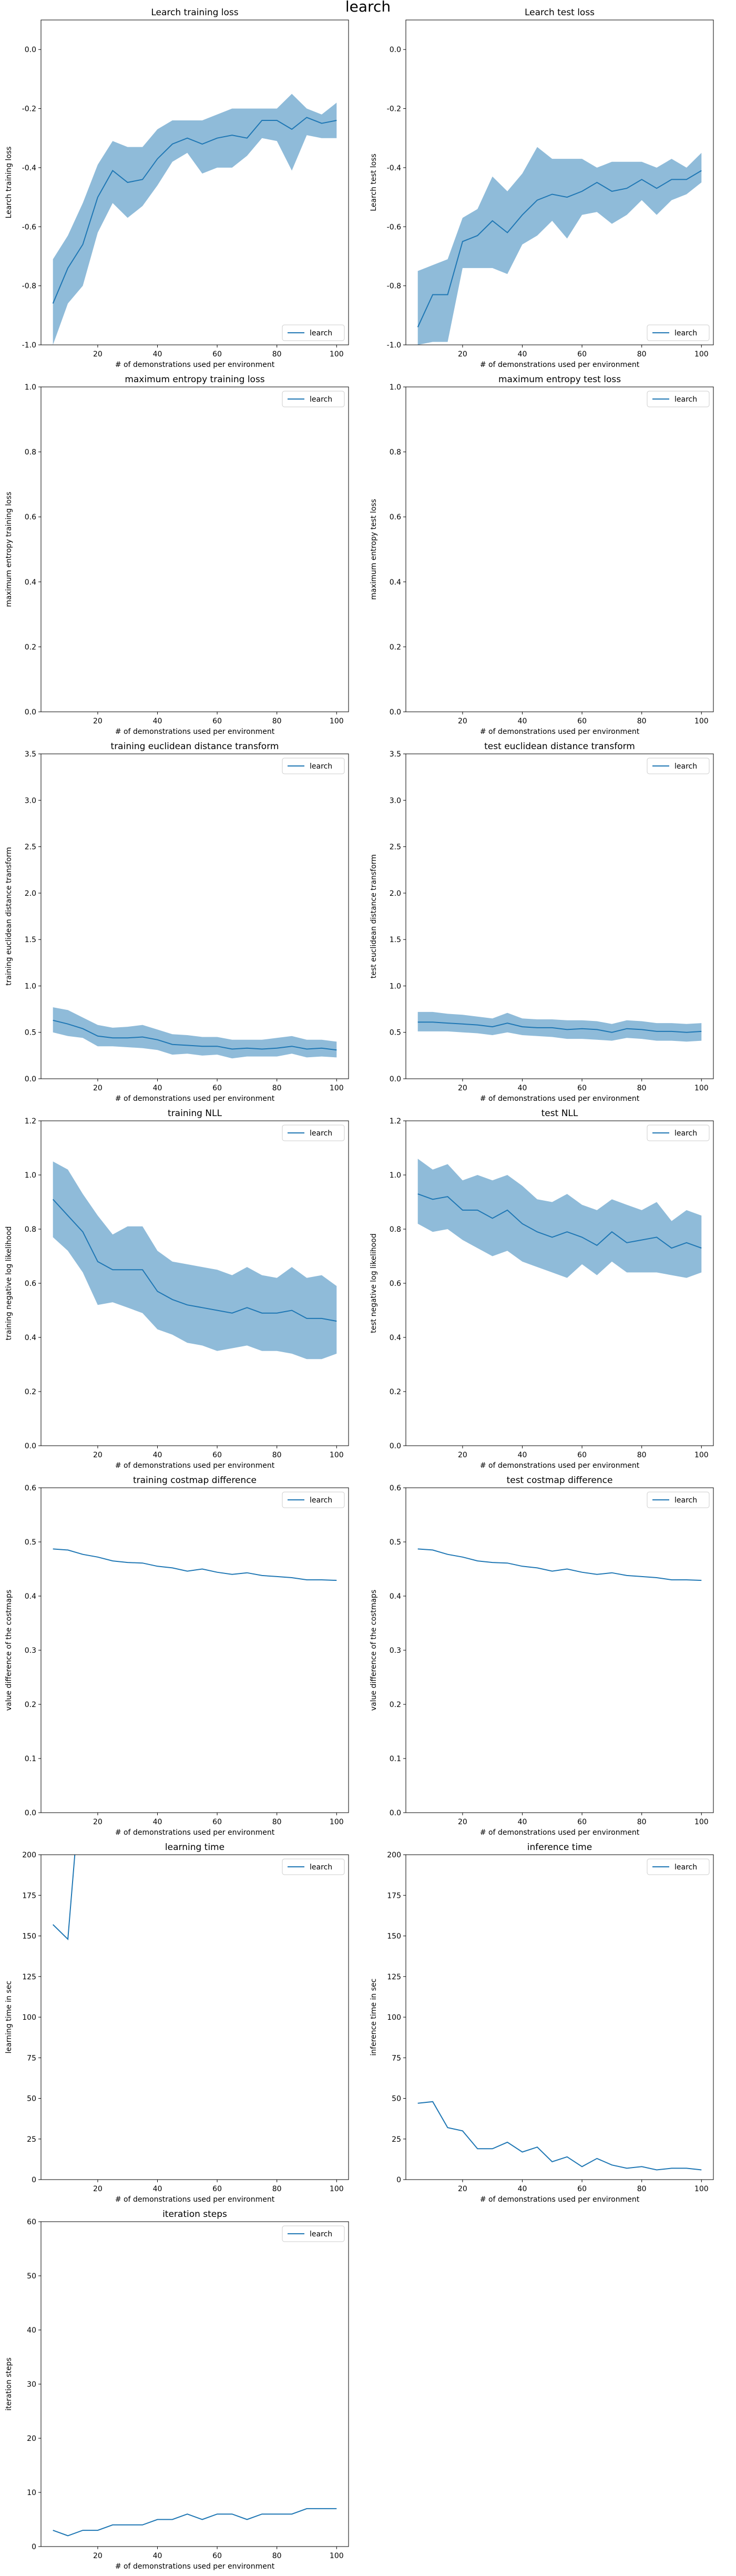  What do you see at coordinates (374, 916) in the screenshot?
I see `y-axis-label: test euclidean distance transform` at bounding box center [374, 916].